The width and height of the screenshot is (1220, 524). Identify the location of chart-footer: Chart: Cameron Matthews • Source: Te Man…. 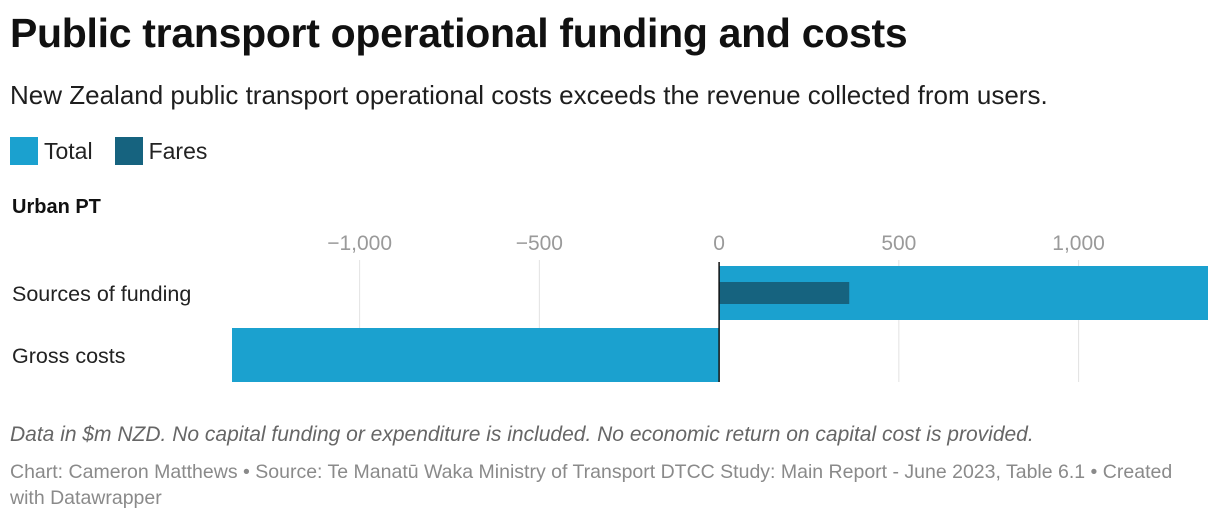
(591, 485).